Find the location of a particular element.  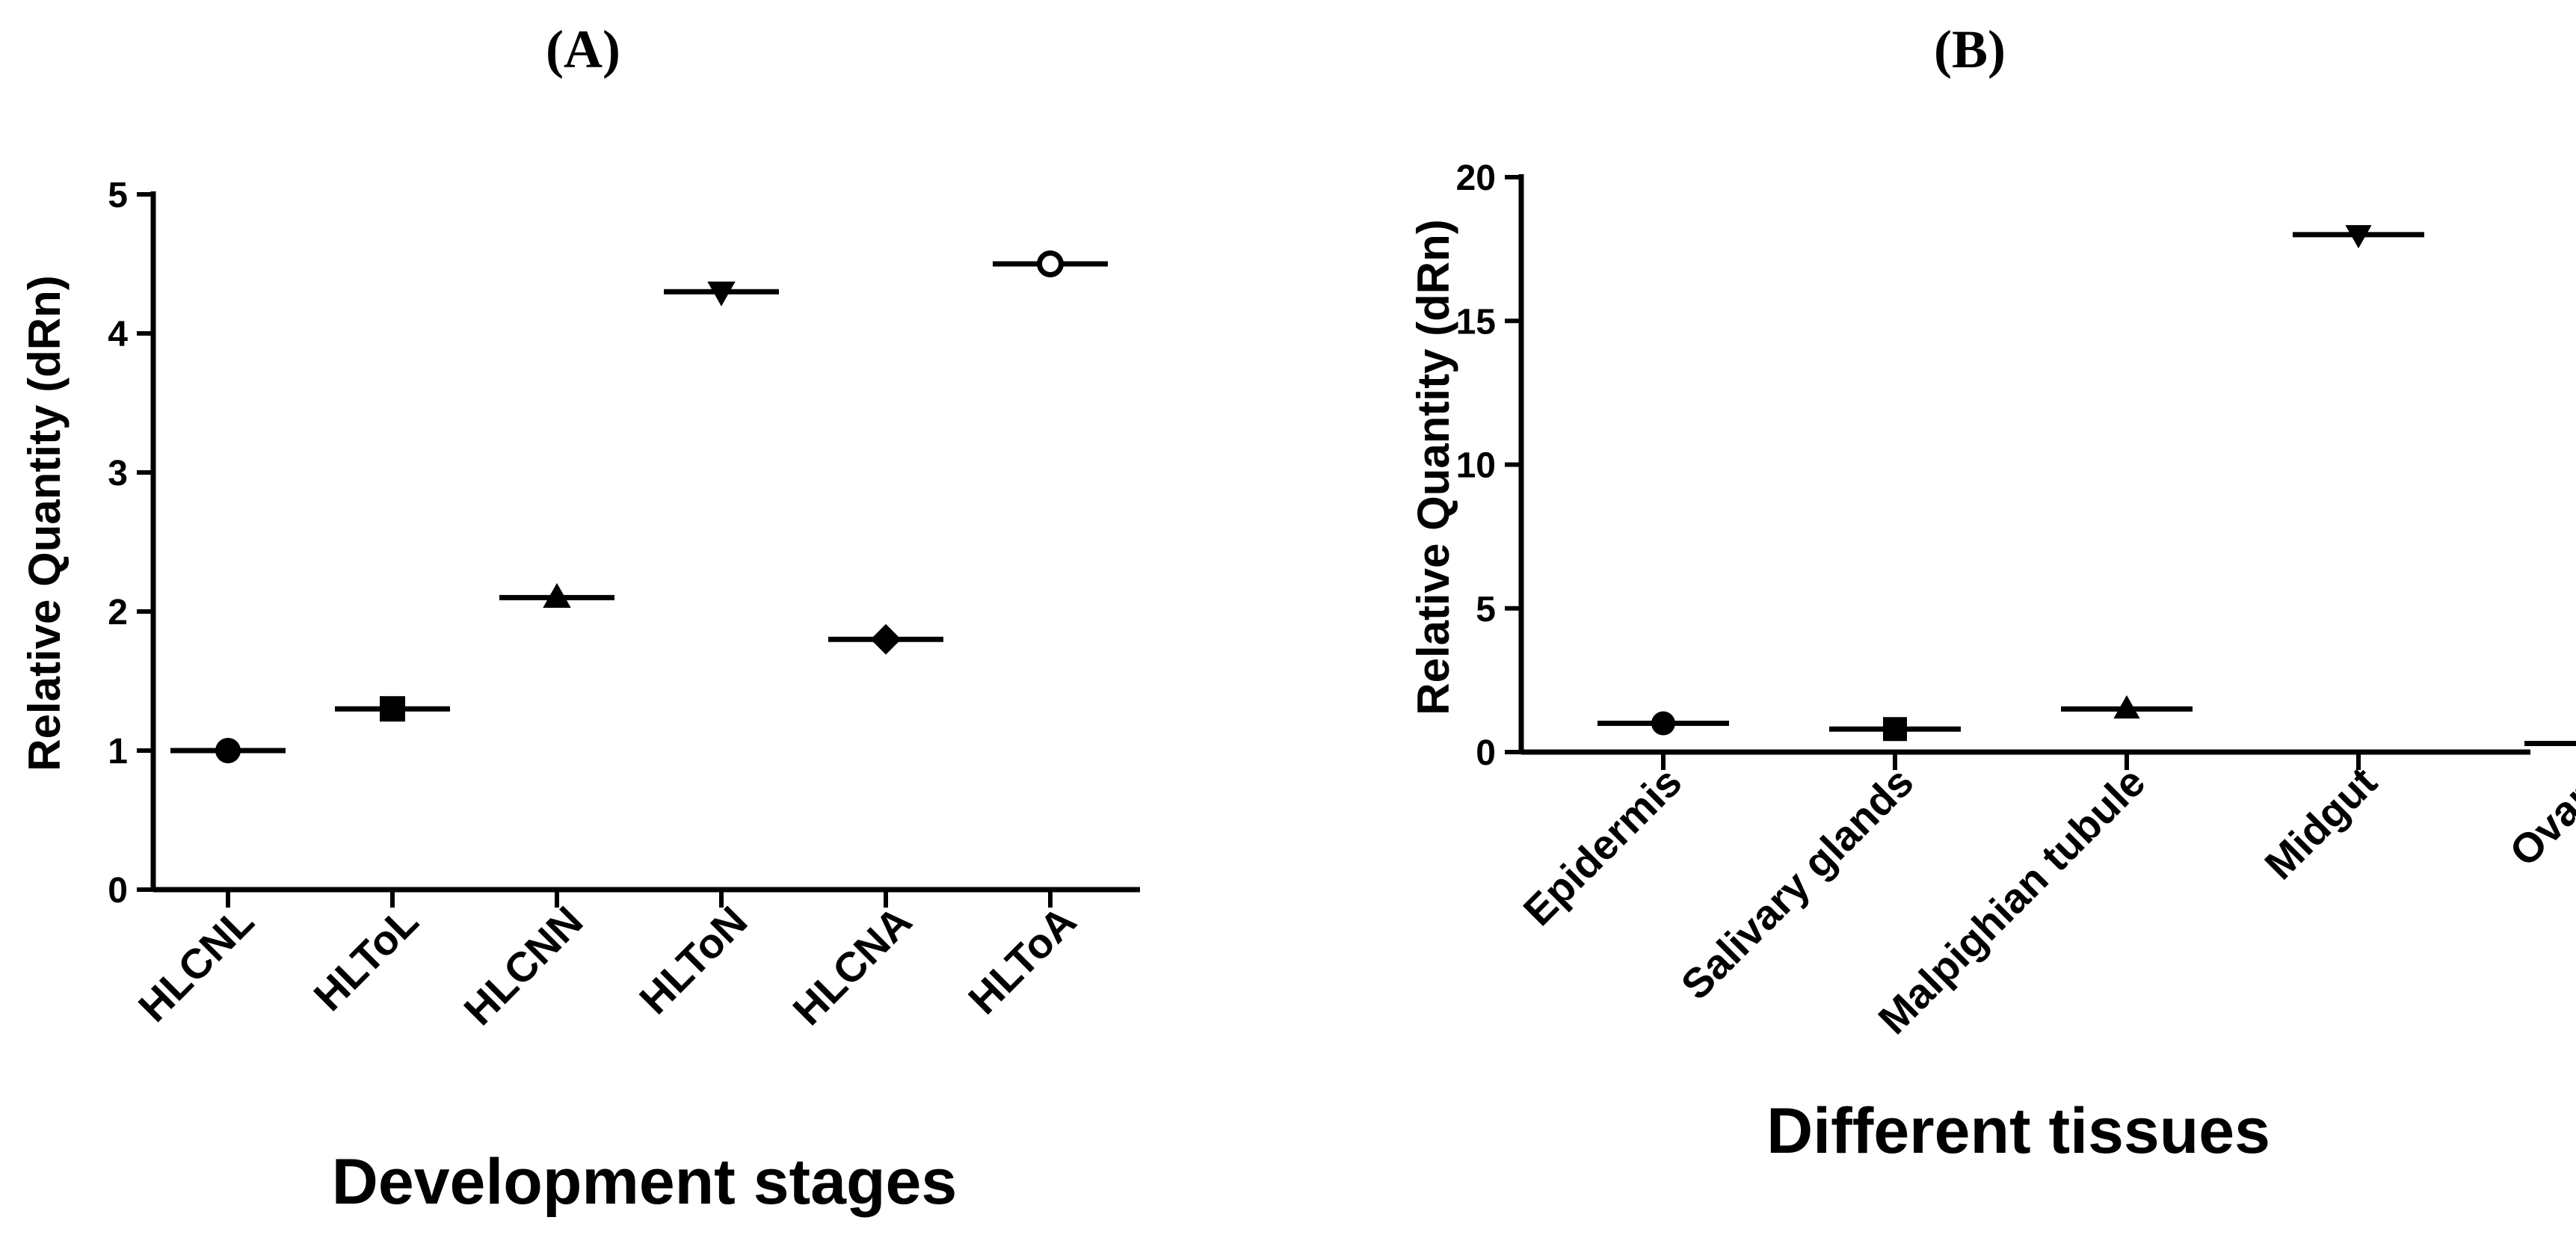

x-tick-label: Midgut is located at coordinates (2320, 823).